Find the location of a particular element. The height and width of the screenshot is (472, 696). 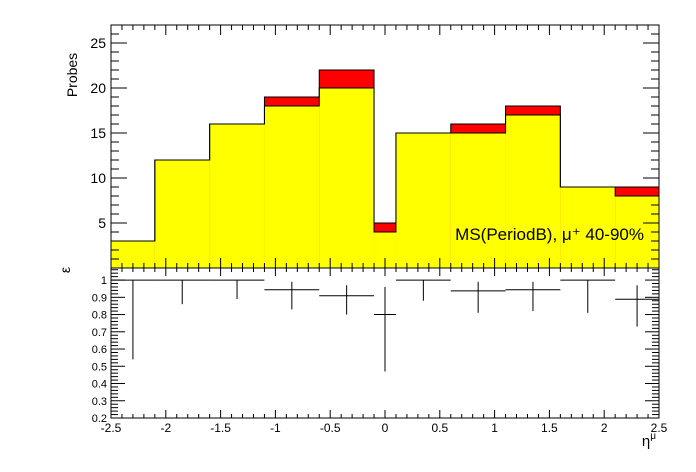

bottom-xtick-label: -0.5 is located at coordinates (330, 428).